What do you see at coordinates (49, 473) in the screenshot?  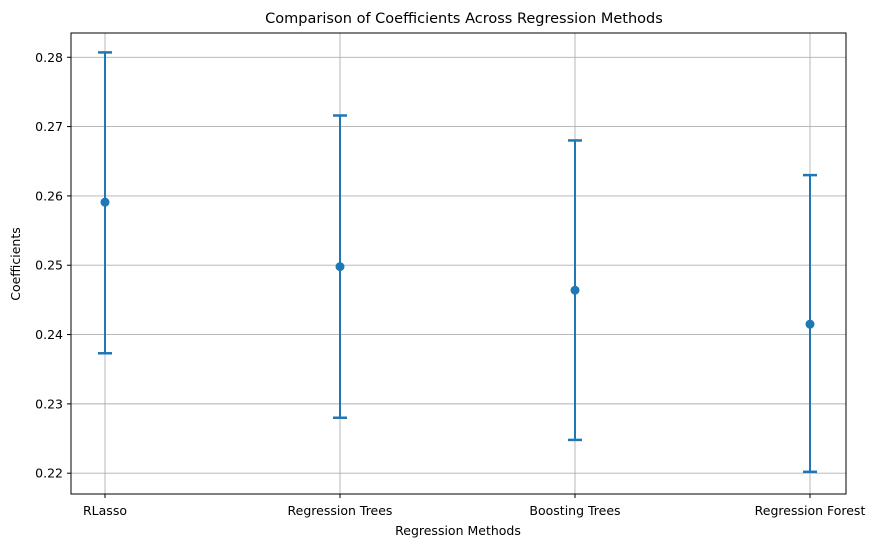 I see `y-tick-label: 0.22` at bounding box center [49, 473].